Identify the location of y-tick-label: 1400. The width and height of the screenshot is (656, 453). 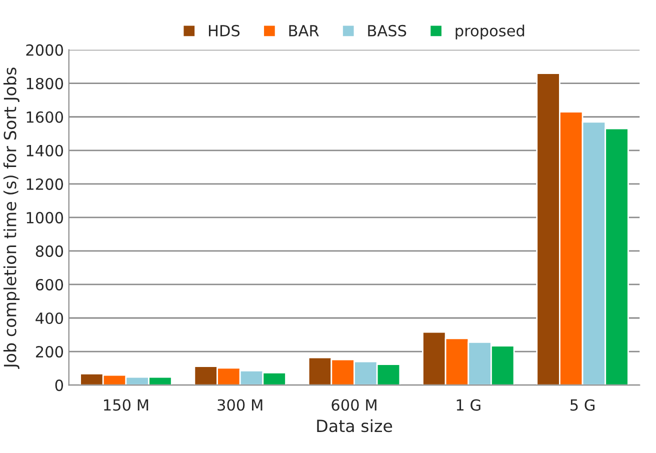
(45, 150).